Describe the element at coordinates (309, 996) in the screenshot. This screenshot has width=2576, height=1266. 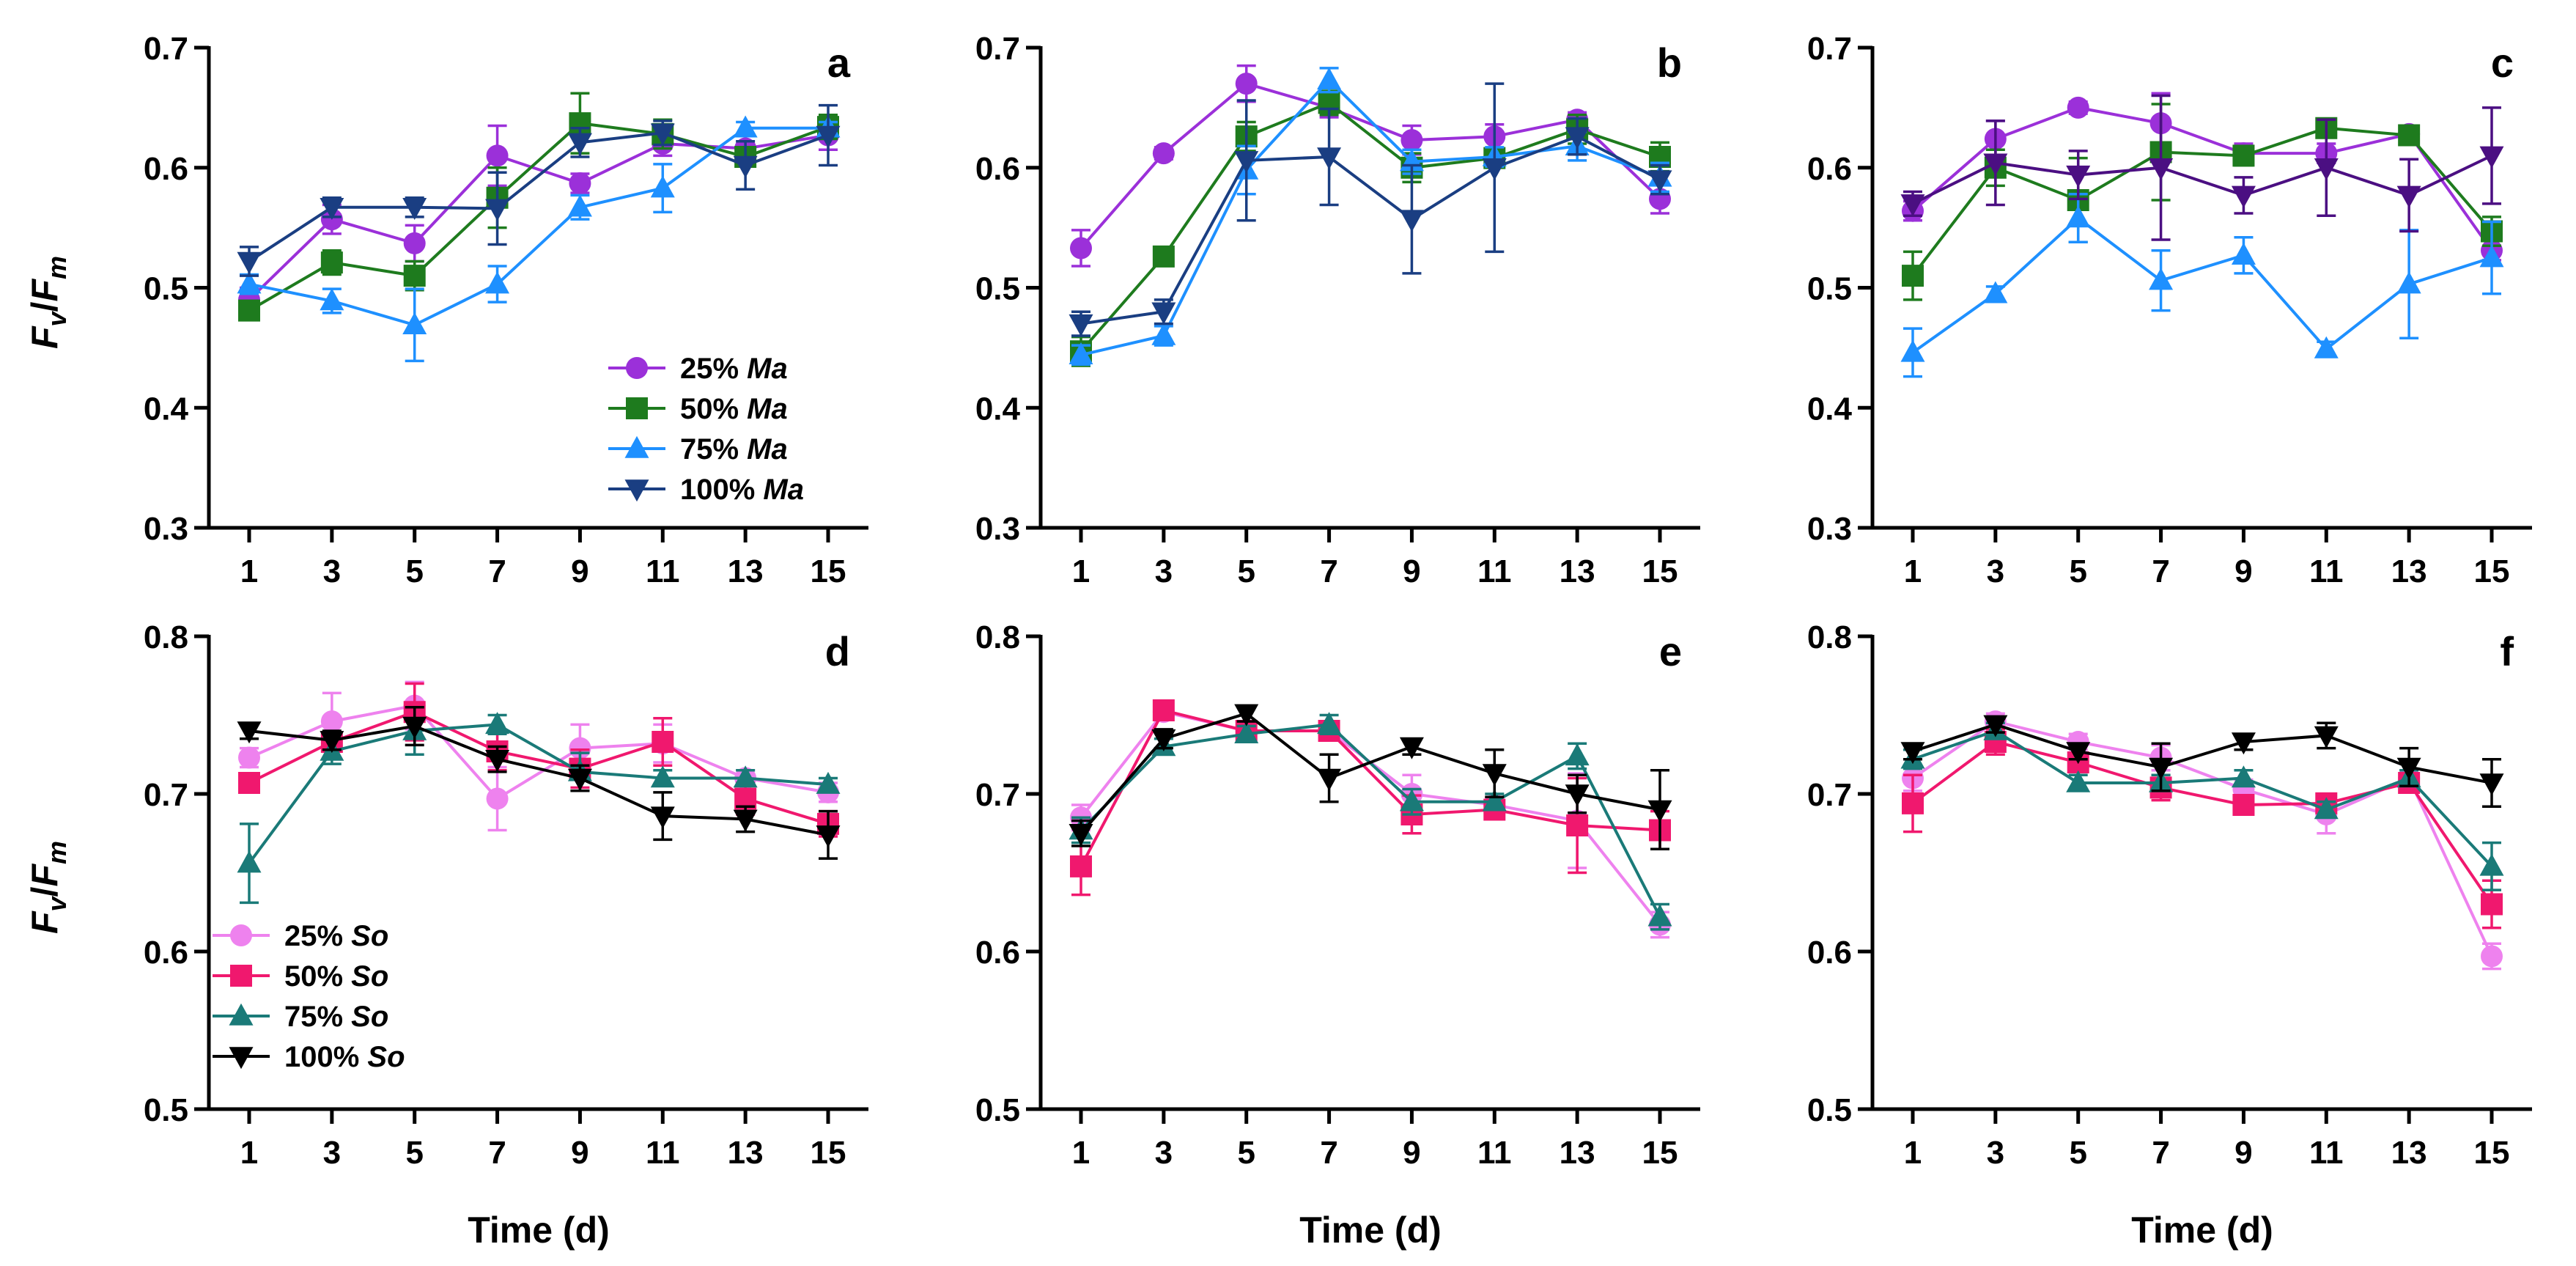
I see `legend-so: 25% So 50% So 75% So 100% So` at that location.